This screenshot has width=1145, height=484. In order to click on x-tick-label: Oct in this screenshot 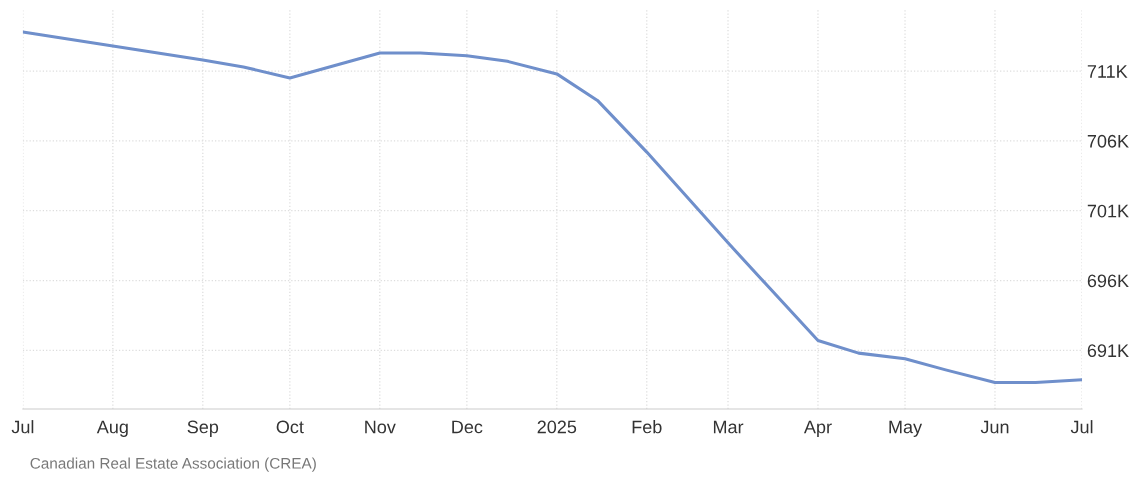, I will do `click(290, 427)`.